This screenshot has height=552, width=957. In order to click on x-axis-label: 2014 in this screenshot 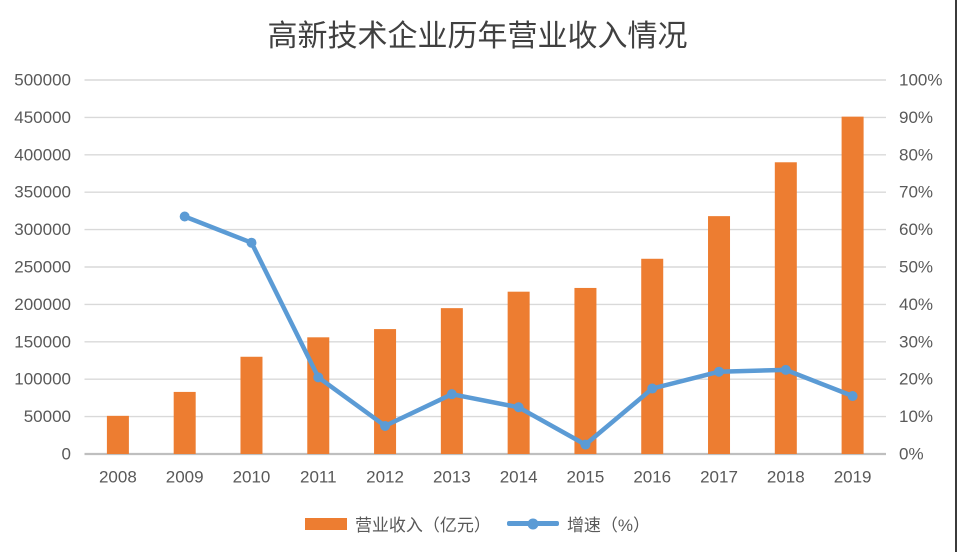, I will do `click(519, 477)`.